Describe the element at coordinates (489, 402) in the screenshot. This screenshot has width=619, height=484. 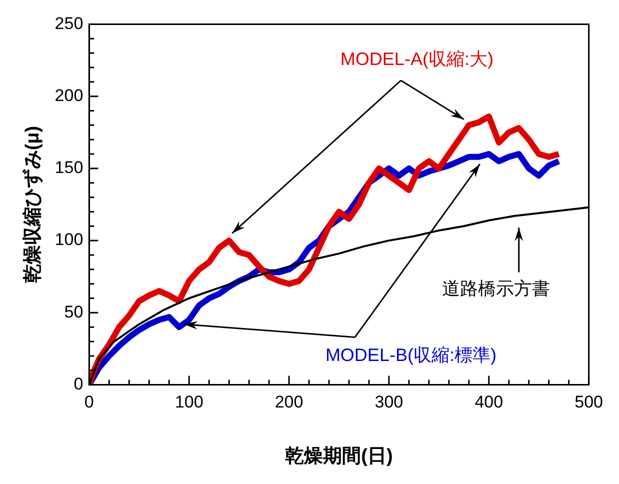
I see `x-tick-label: 400` at that location.